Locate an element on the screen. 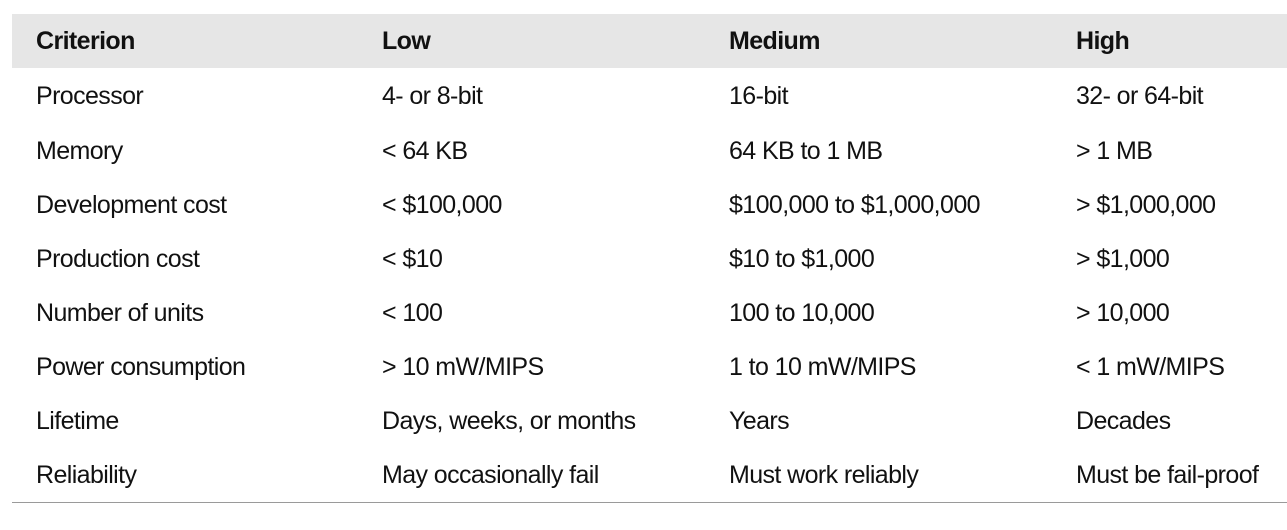 Image resolution: width=1287 pixels, height=530 pixels. cell-high: 32- or 64-bit is located at coordinates (1140, 95).